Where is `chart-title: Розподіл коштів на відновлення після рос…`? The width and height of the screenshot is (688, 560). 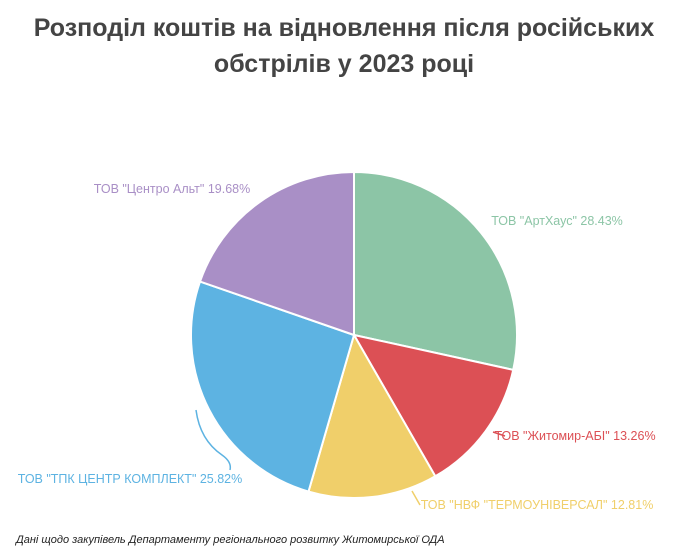
chart-title: Розподіл коштів на відновлення після рос… is located at coordinates (344, 46).